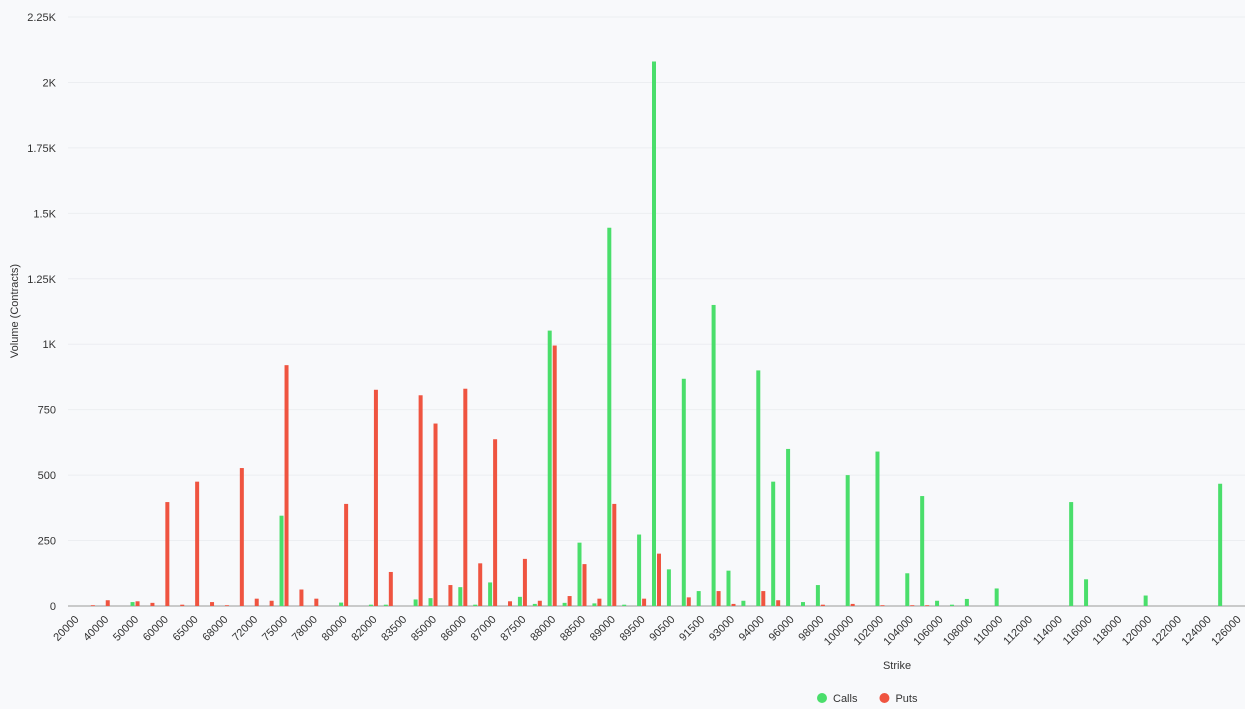  Describe the element at coordinates (1078, 631) in the screenshot. I see `x-tick-label: 116000` at that location.